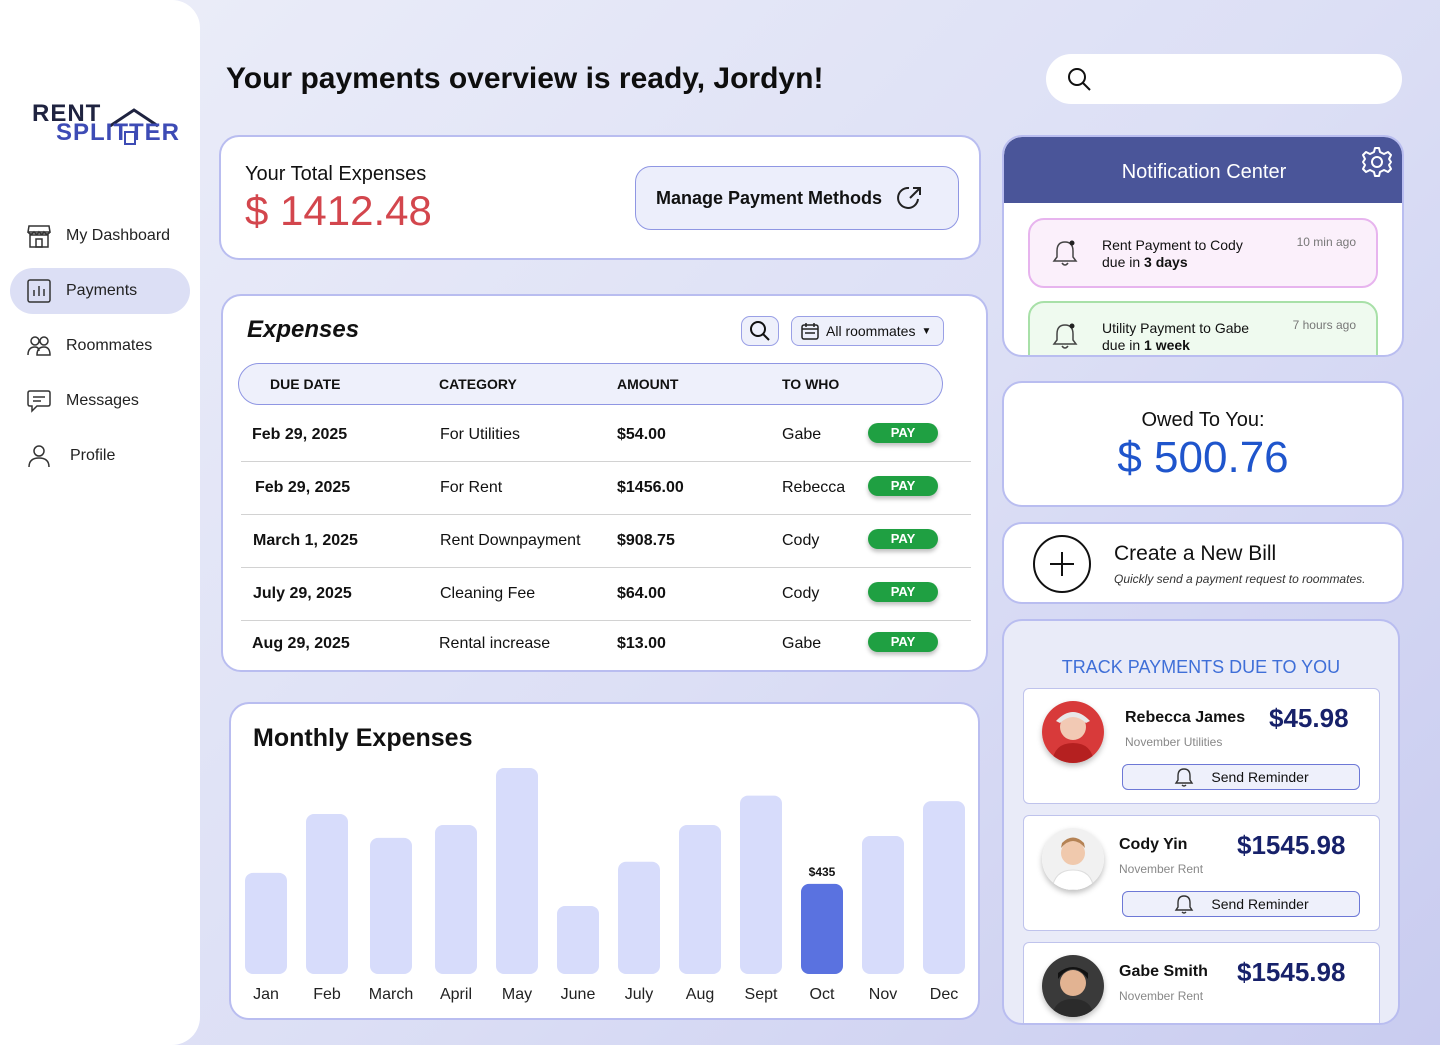 The width and height of the screenshot is (1440, 1045). I want to click on bar-oct, so click(822, 928).